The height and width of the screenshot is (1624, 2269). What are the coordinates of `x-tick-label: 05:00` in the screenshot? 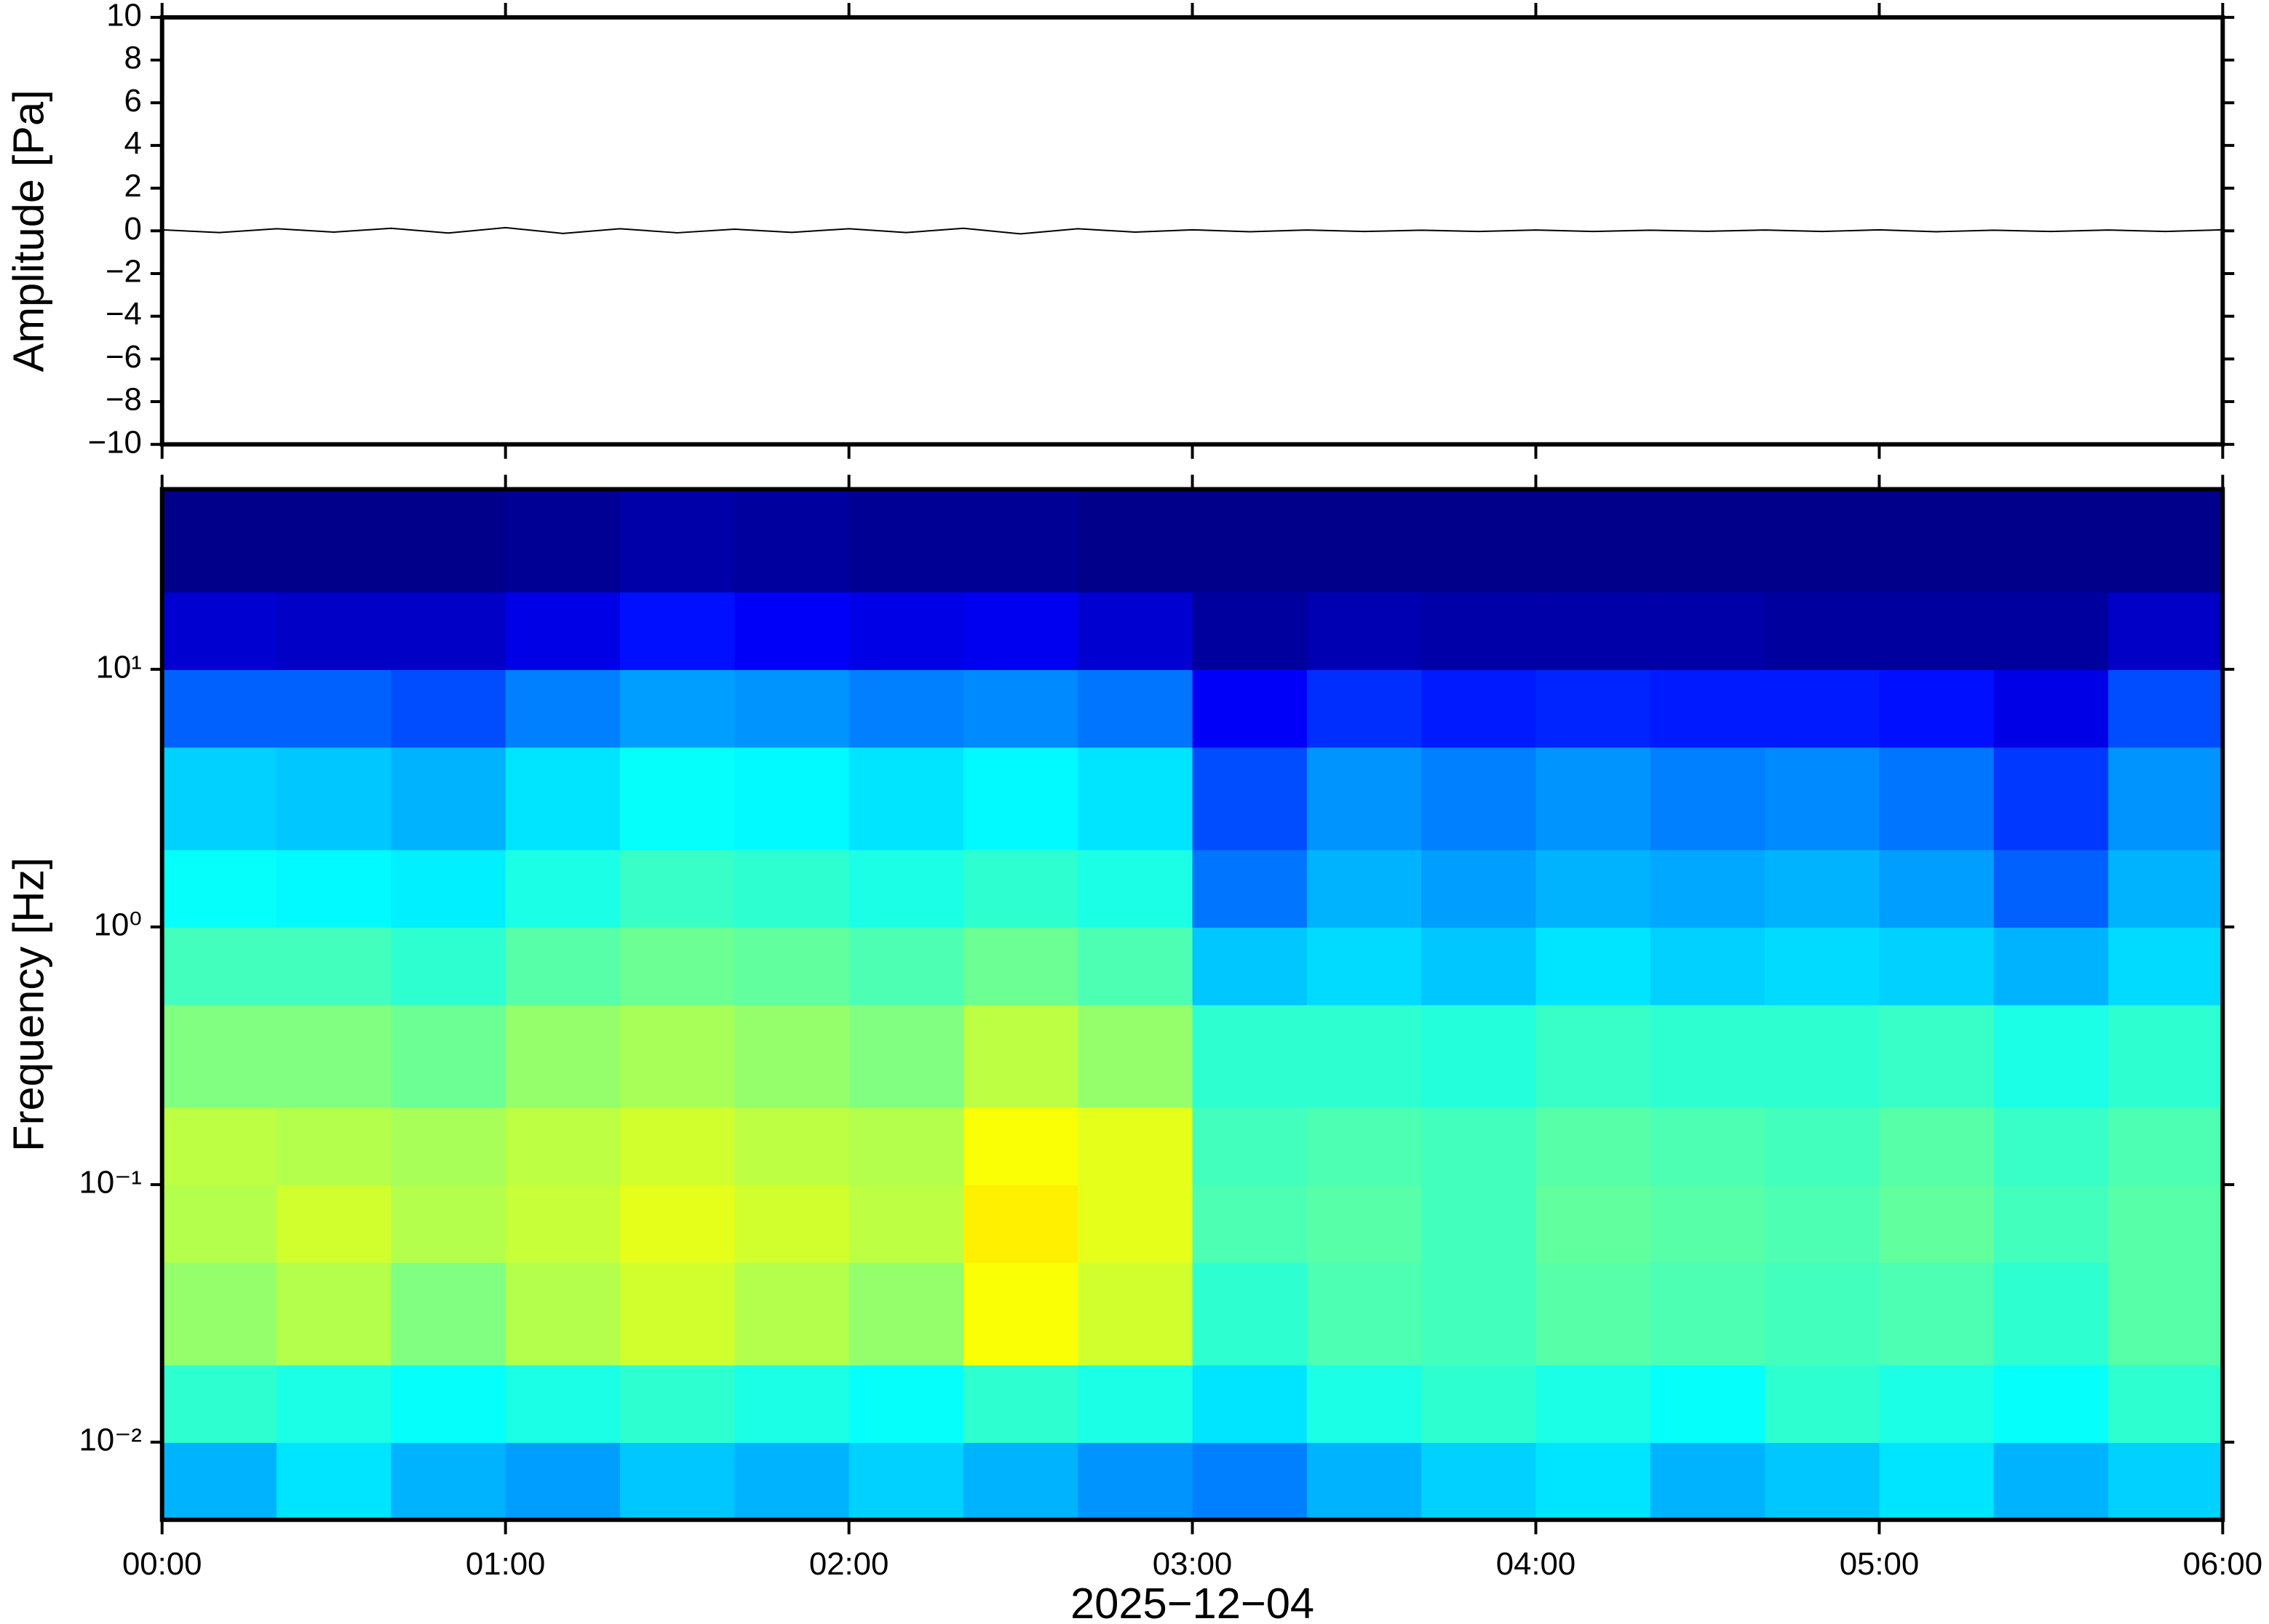 It's located at (1880, 1564).